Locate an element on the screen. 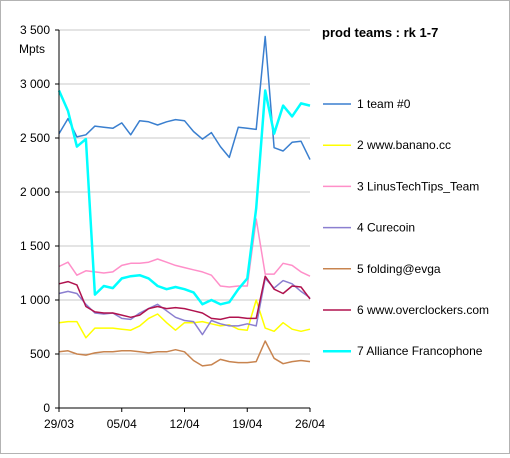  legend-label: 3 LinusTechTips_Team is located at coordinates (418, 186).